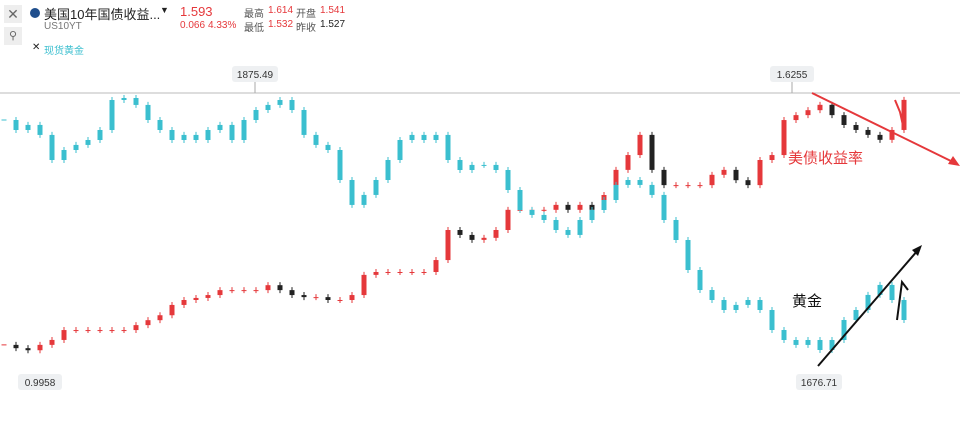 This screenshot has width=960, height=424. Describe the element at coordinates (306, 28) in the screenshot. I see `stat-label: 昨收` at that location.